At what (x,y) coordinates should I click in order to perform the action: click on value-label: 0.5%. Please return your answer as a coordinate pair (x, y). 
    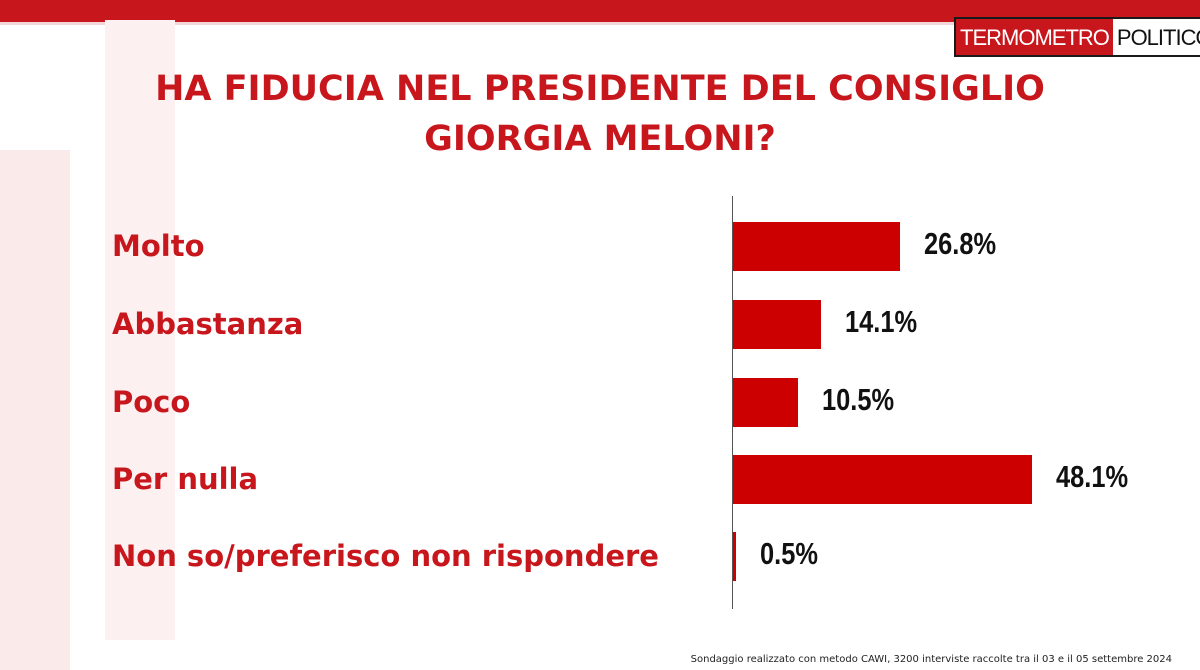
    Looking at the image, I should click on (789, 553).